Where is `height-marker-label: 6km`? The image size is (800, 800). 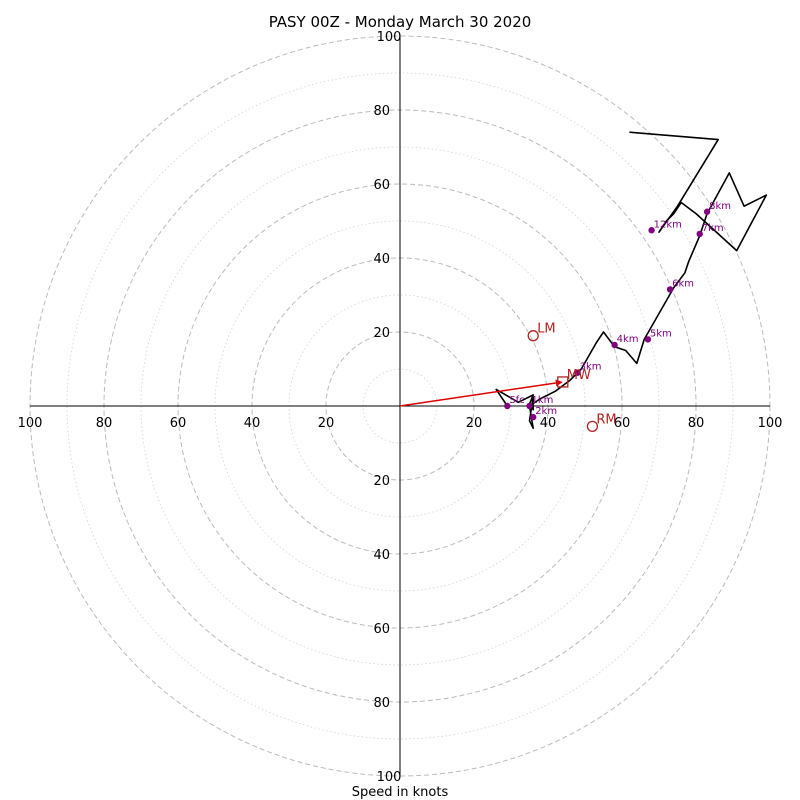
height-marker-label: 6km is located at coordinates (683, 283).